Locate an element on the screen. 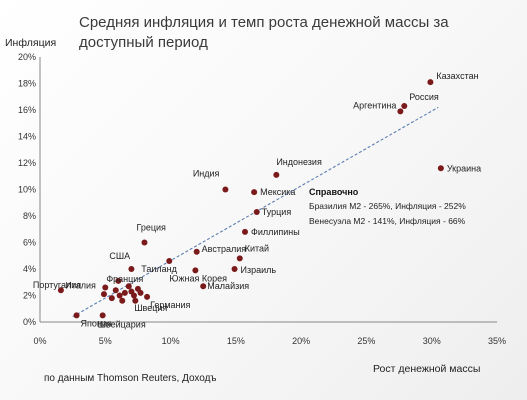 Image resolution: width=527 pixels, height=400 pixels. data-point-label: Франция is located at coordinates (124, 279).